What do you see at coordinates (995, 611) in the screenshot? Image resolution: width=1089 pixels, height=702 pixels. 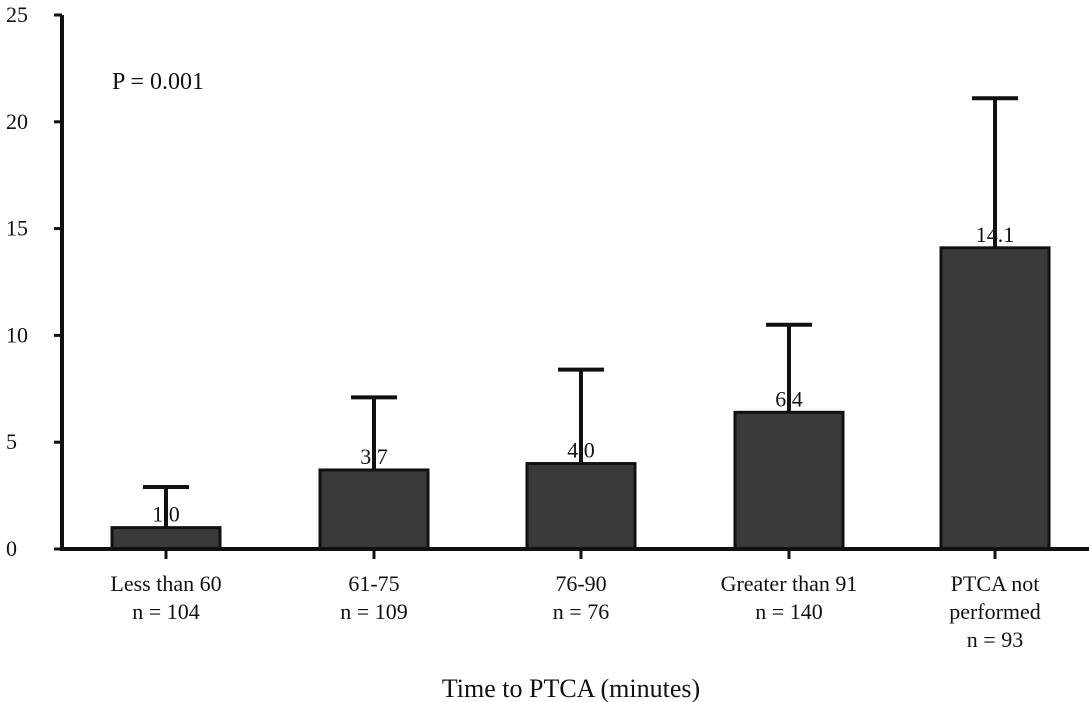 I see `x-category-label: PTCA not performed n = 93` at bounding box center [995, 611].